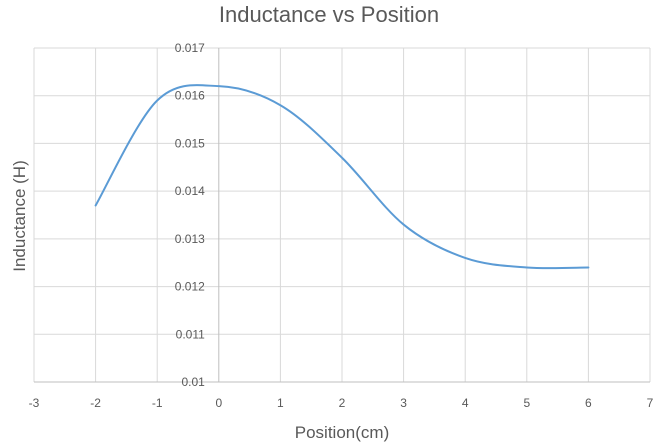  Describe the element at coordinates (190, 215) in the screenshot. I see `y-tick-labels: 0.01 0.011 0.012 0.013 0.014 0.015 0.016 0.017` at that location.